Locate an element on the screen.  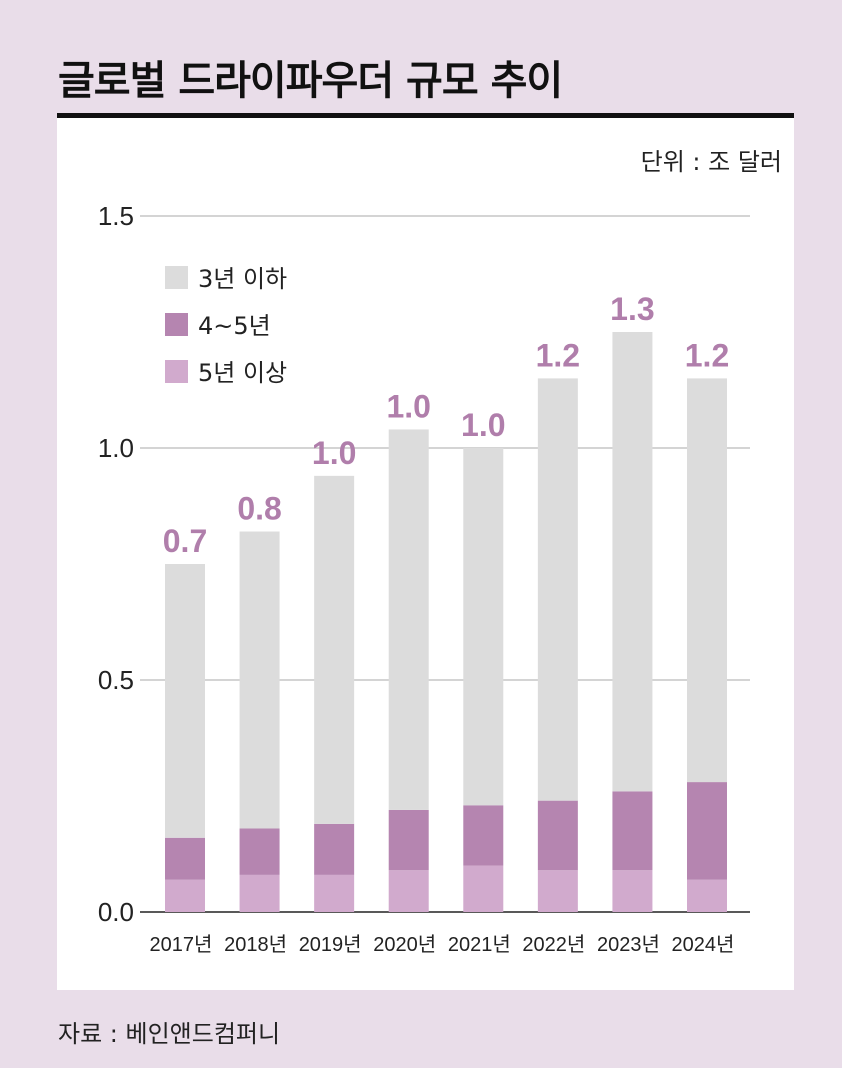
x-tick-label: 2022년 is located at coordinates (553, 944).